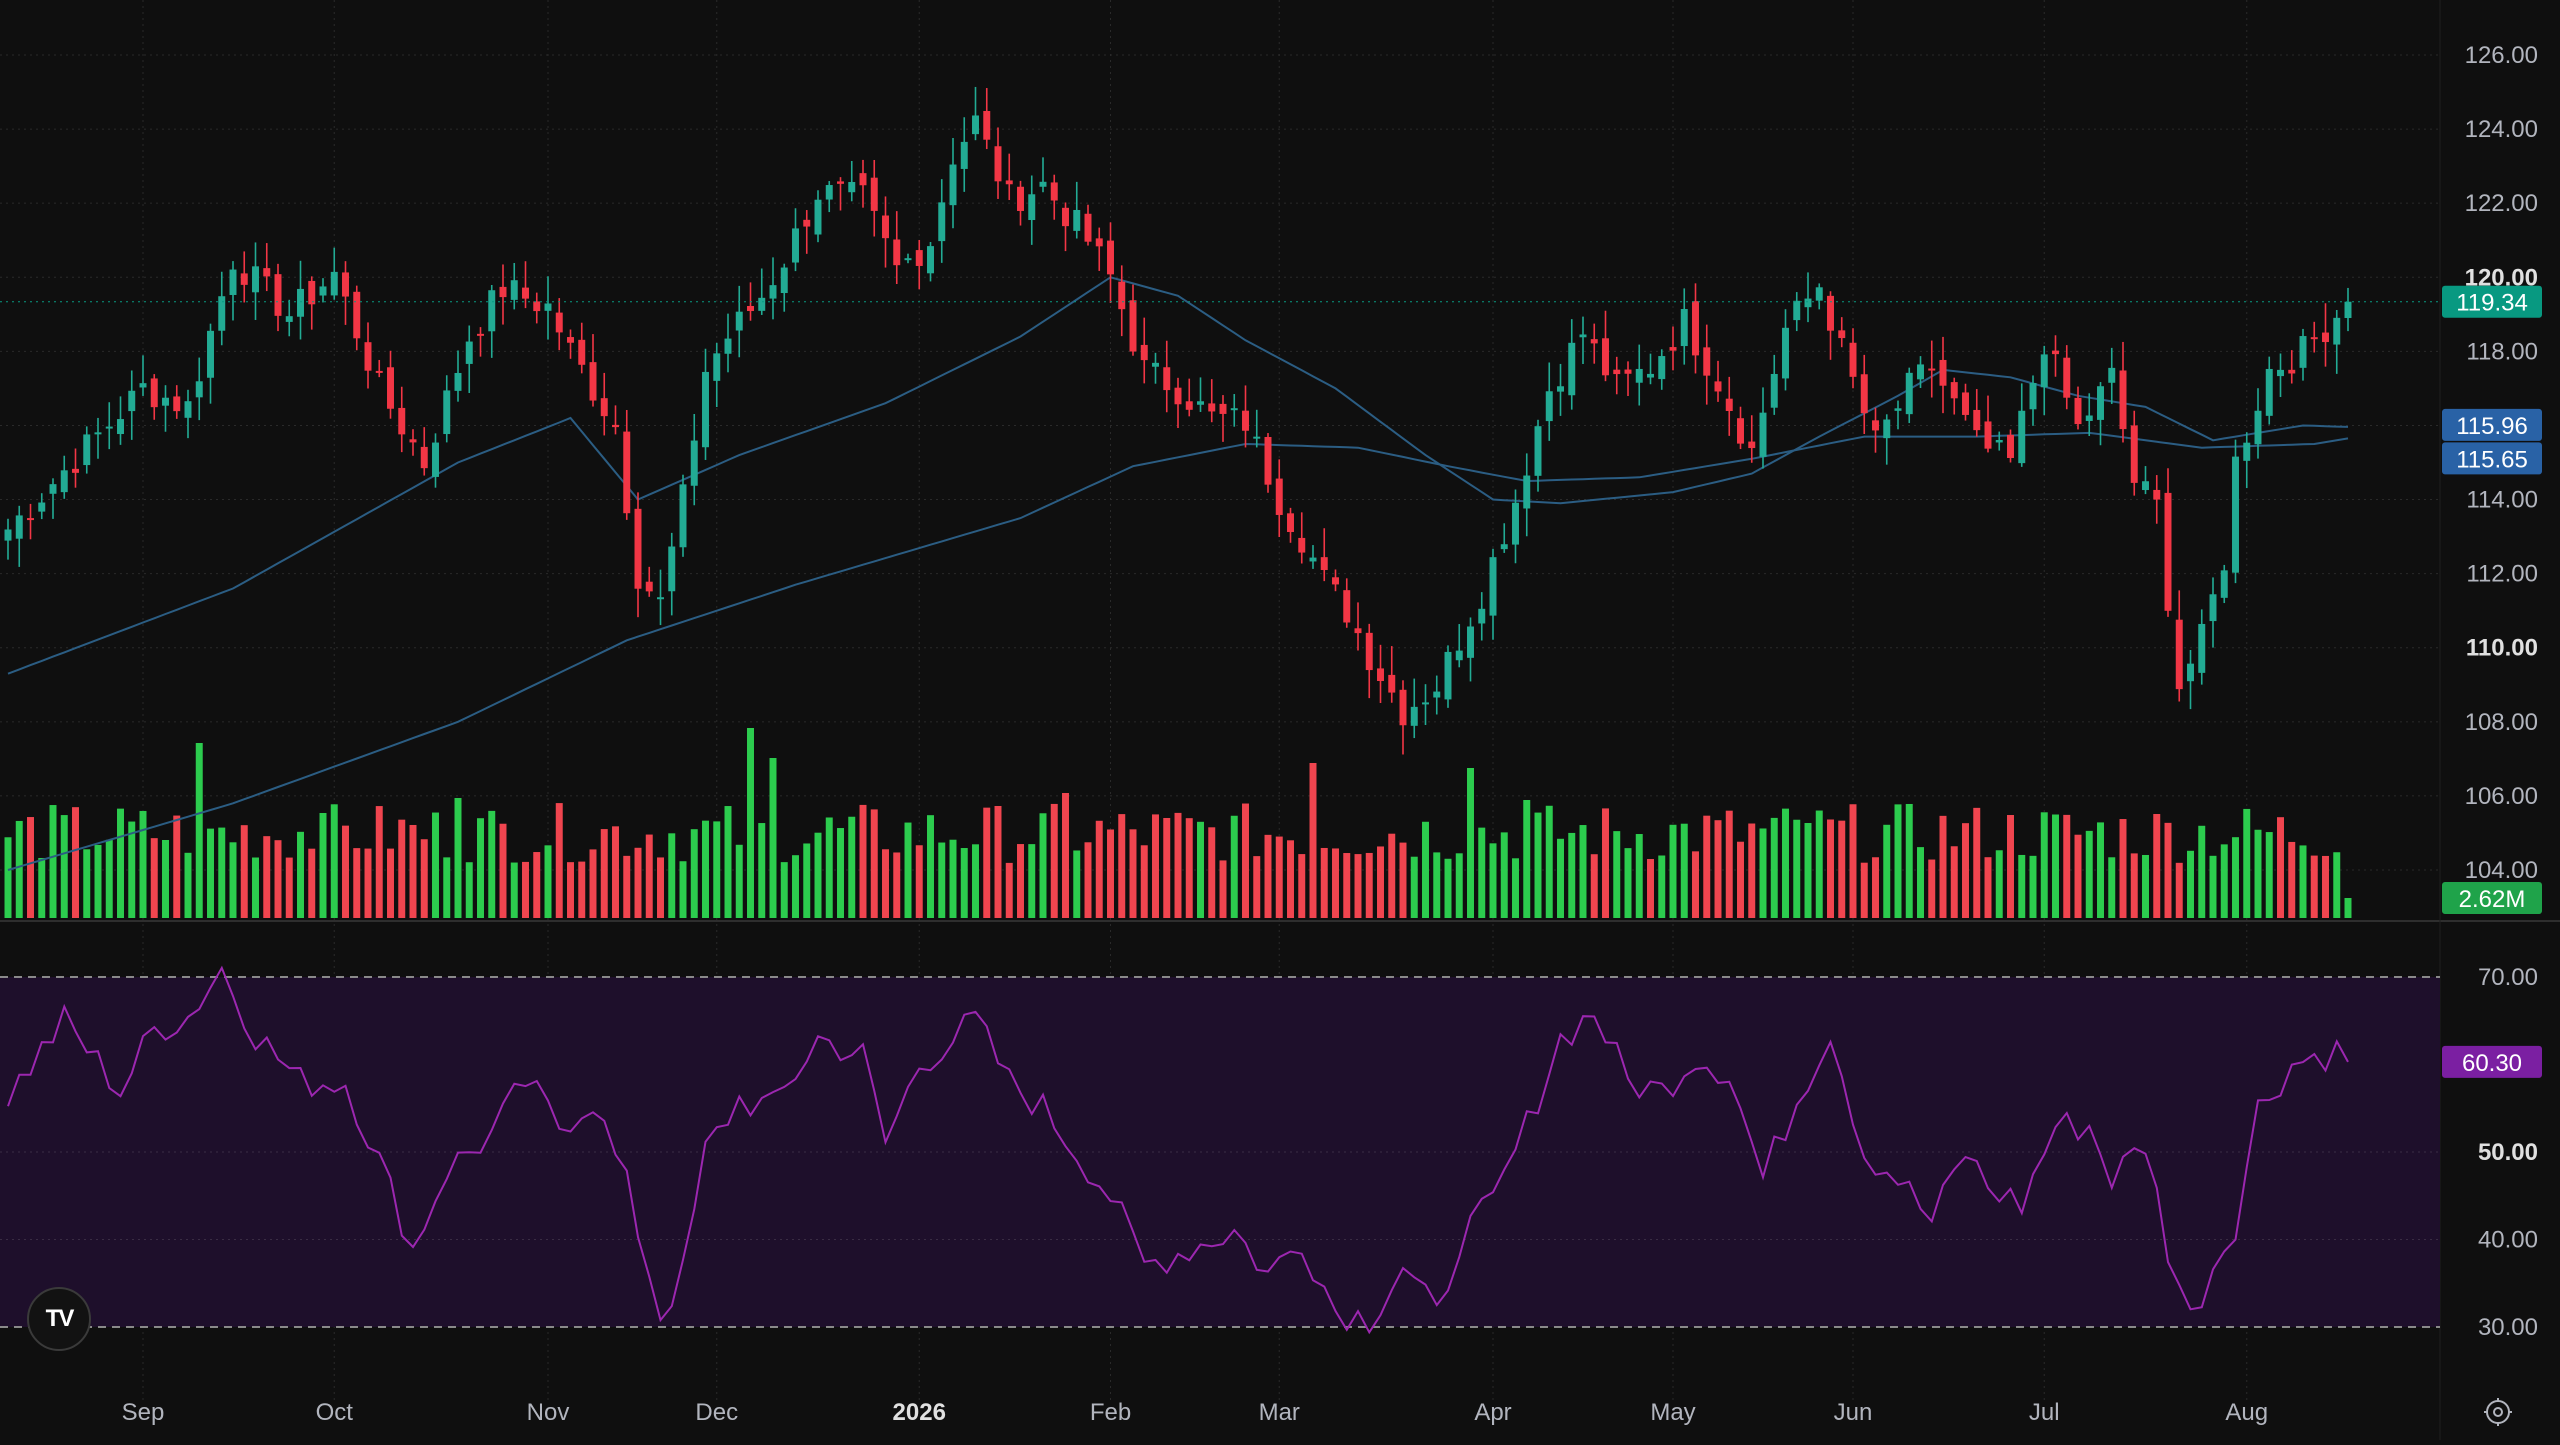  I want to click on last-price-badge-text: 119.34, so click(2492, 303).